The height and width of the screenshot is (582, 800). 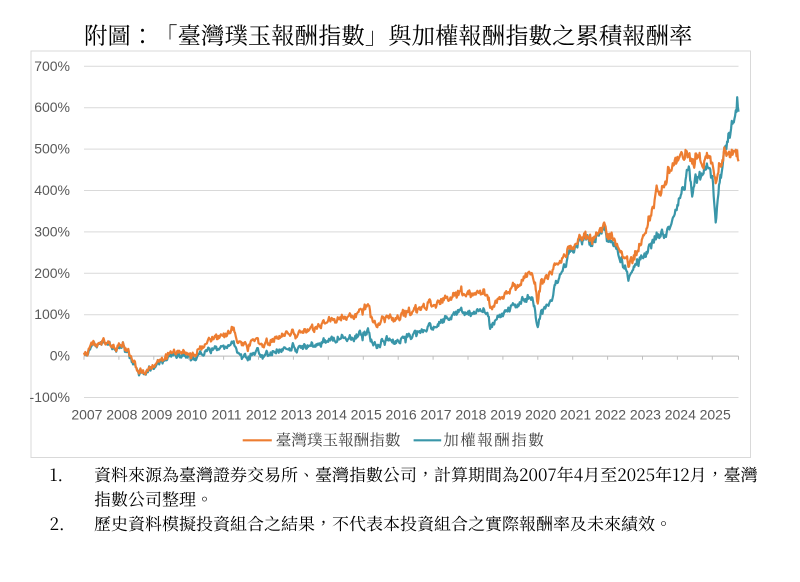 What do you see at coordinates (52, 149) in the screenshot?
I see `svg-text: 500%` at bounding box center [52, 149].